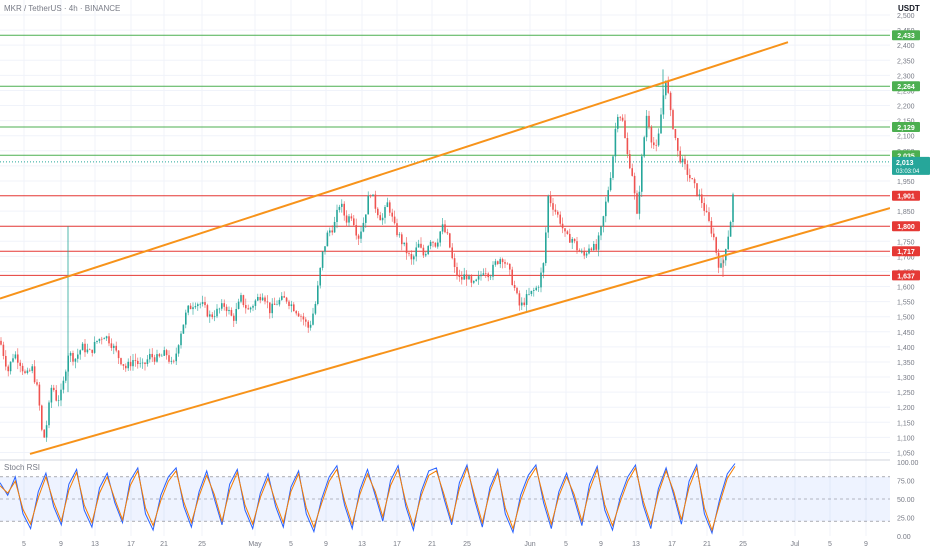 The width and height of the screenshot is (932, 555). I want to click on price-tick-label: 2,400, so click(906, 46).